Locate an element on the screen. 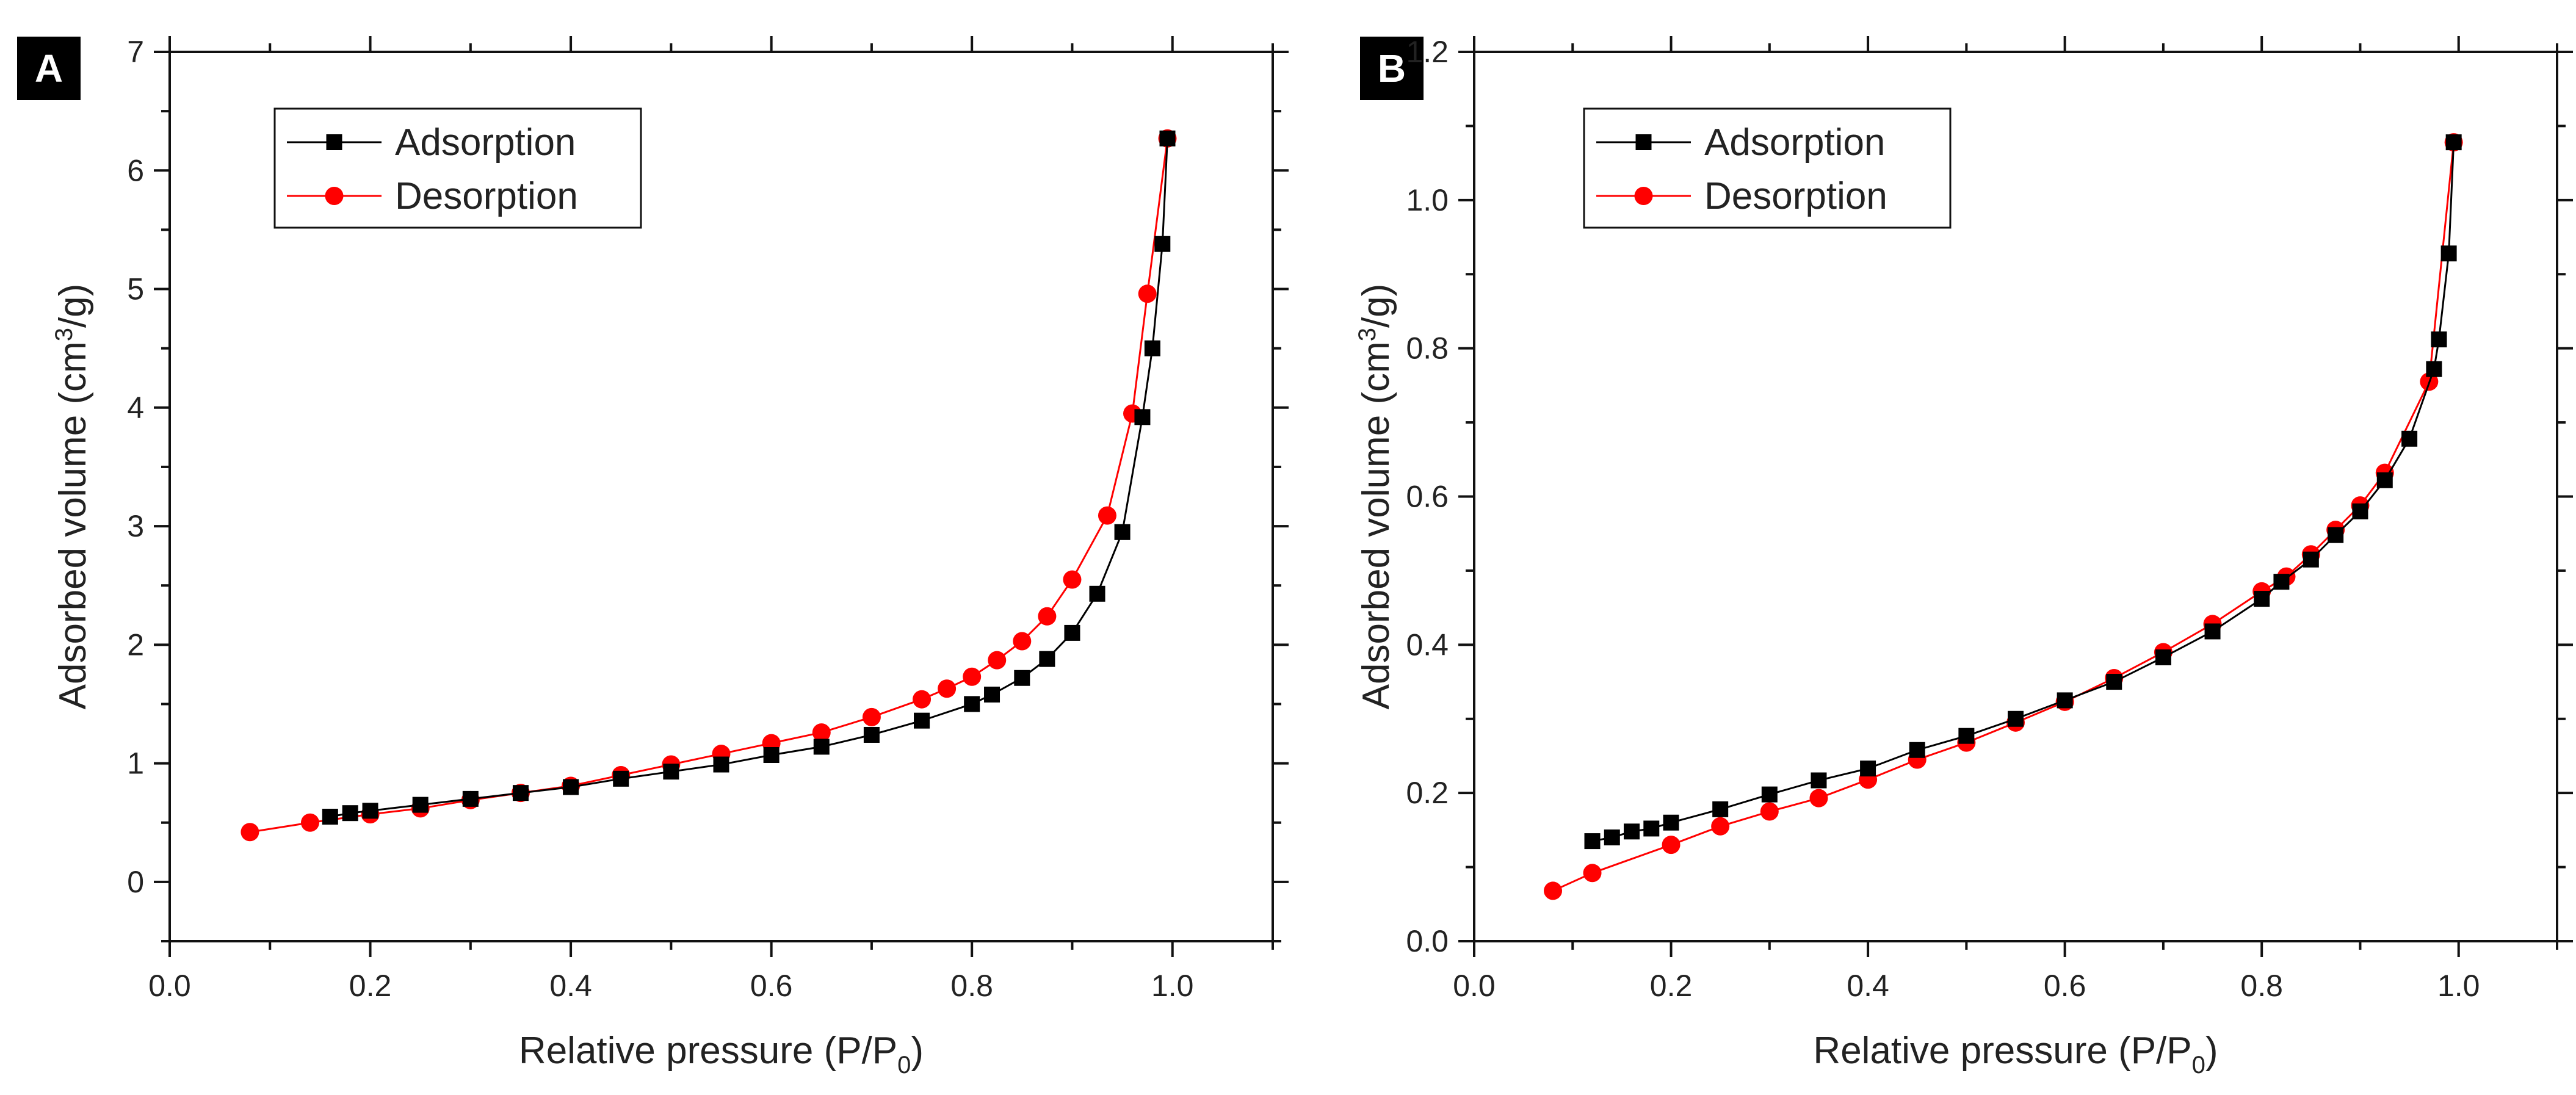 This screenshot has height=1095, width=2576. legend-entry: Adsorption is located at coordinates (431, 142).